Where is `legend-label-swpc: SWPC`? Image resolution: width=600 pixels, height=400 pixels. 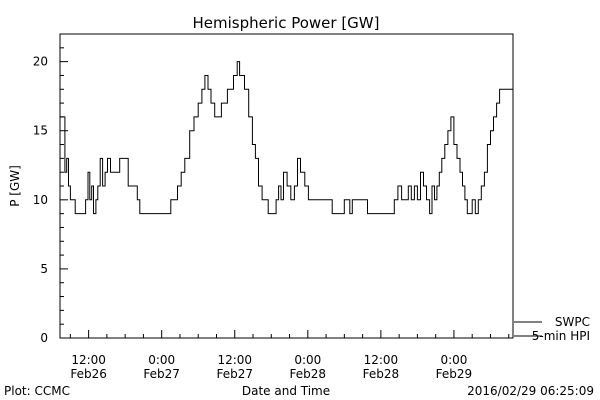 legend-label-swpc: SWPC is located at coordinates (572, 322).